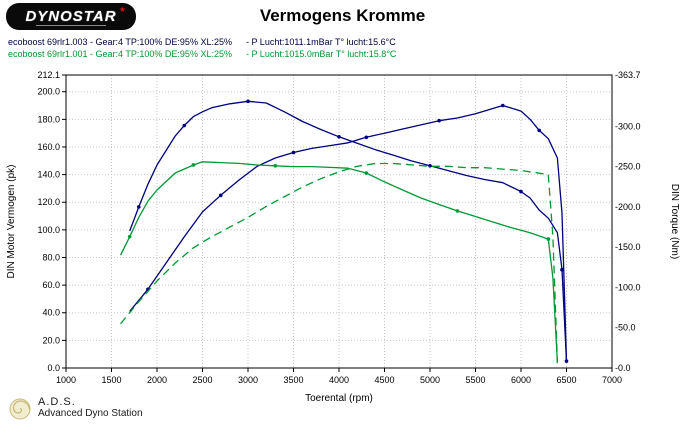 This screenshot has height=428, width=685. I want to click on right-tick-label: -300.0, so click(628, 126).